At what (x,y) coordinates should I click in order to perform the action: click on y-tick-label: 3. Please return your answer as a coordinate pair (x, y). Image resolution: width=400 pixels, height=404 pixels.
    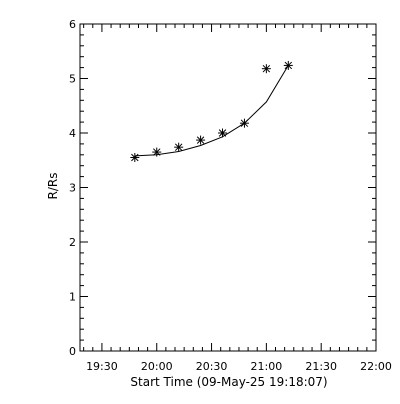
    Looking at the image, I should click on (72, 188).